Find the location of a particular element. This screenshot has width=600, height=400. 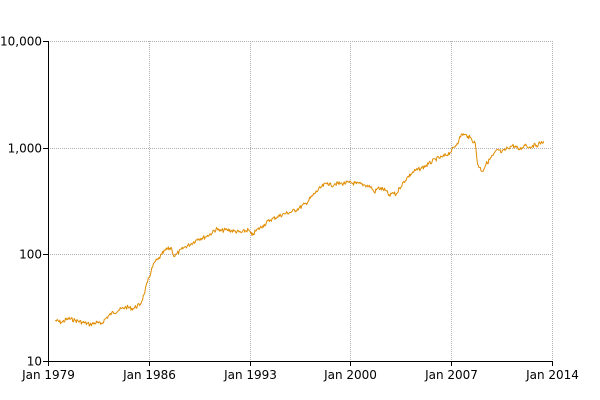

y-tick-label: 10,000 is located at coordinates (21, 42).